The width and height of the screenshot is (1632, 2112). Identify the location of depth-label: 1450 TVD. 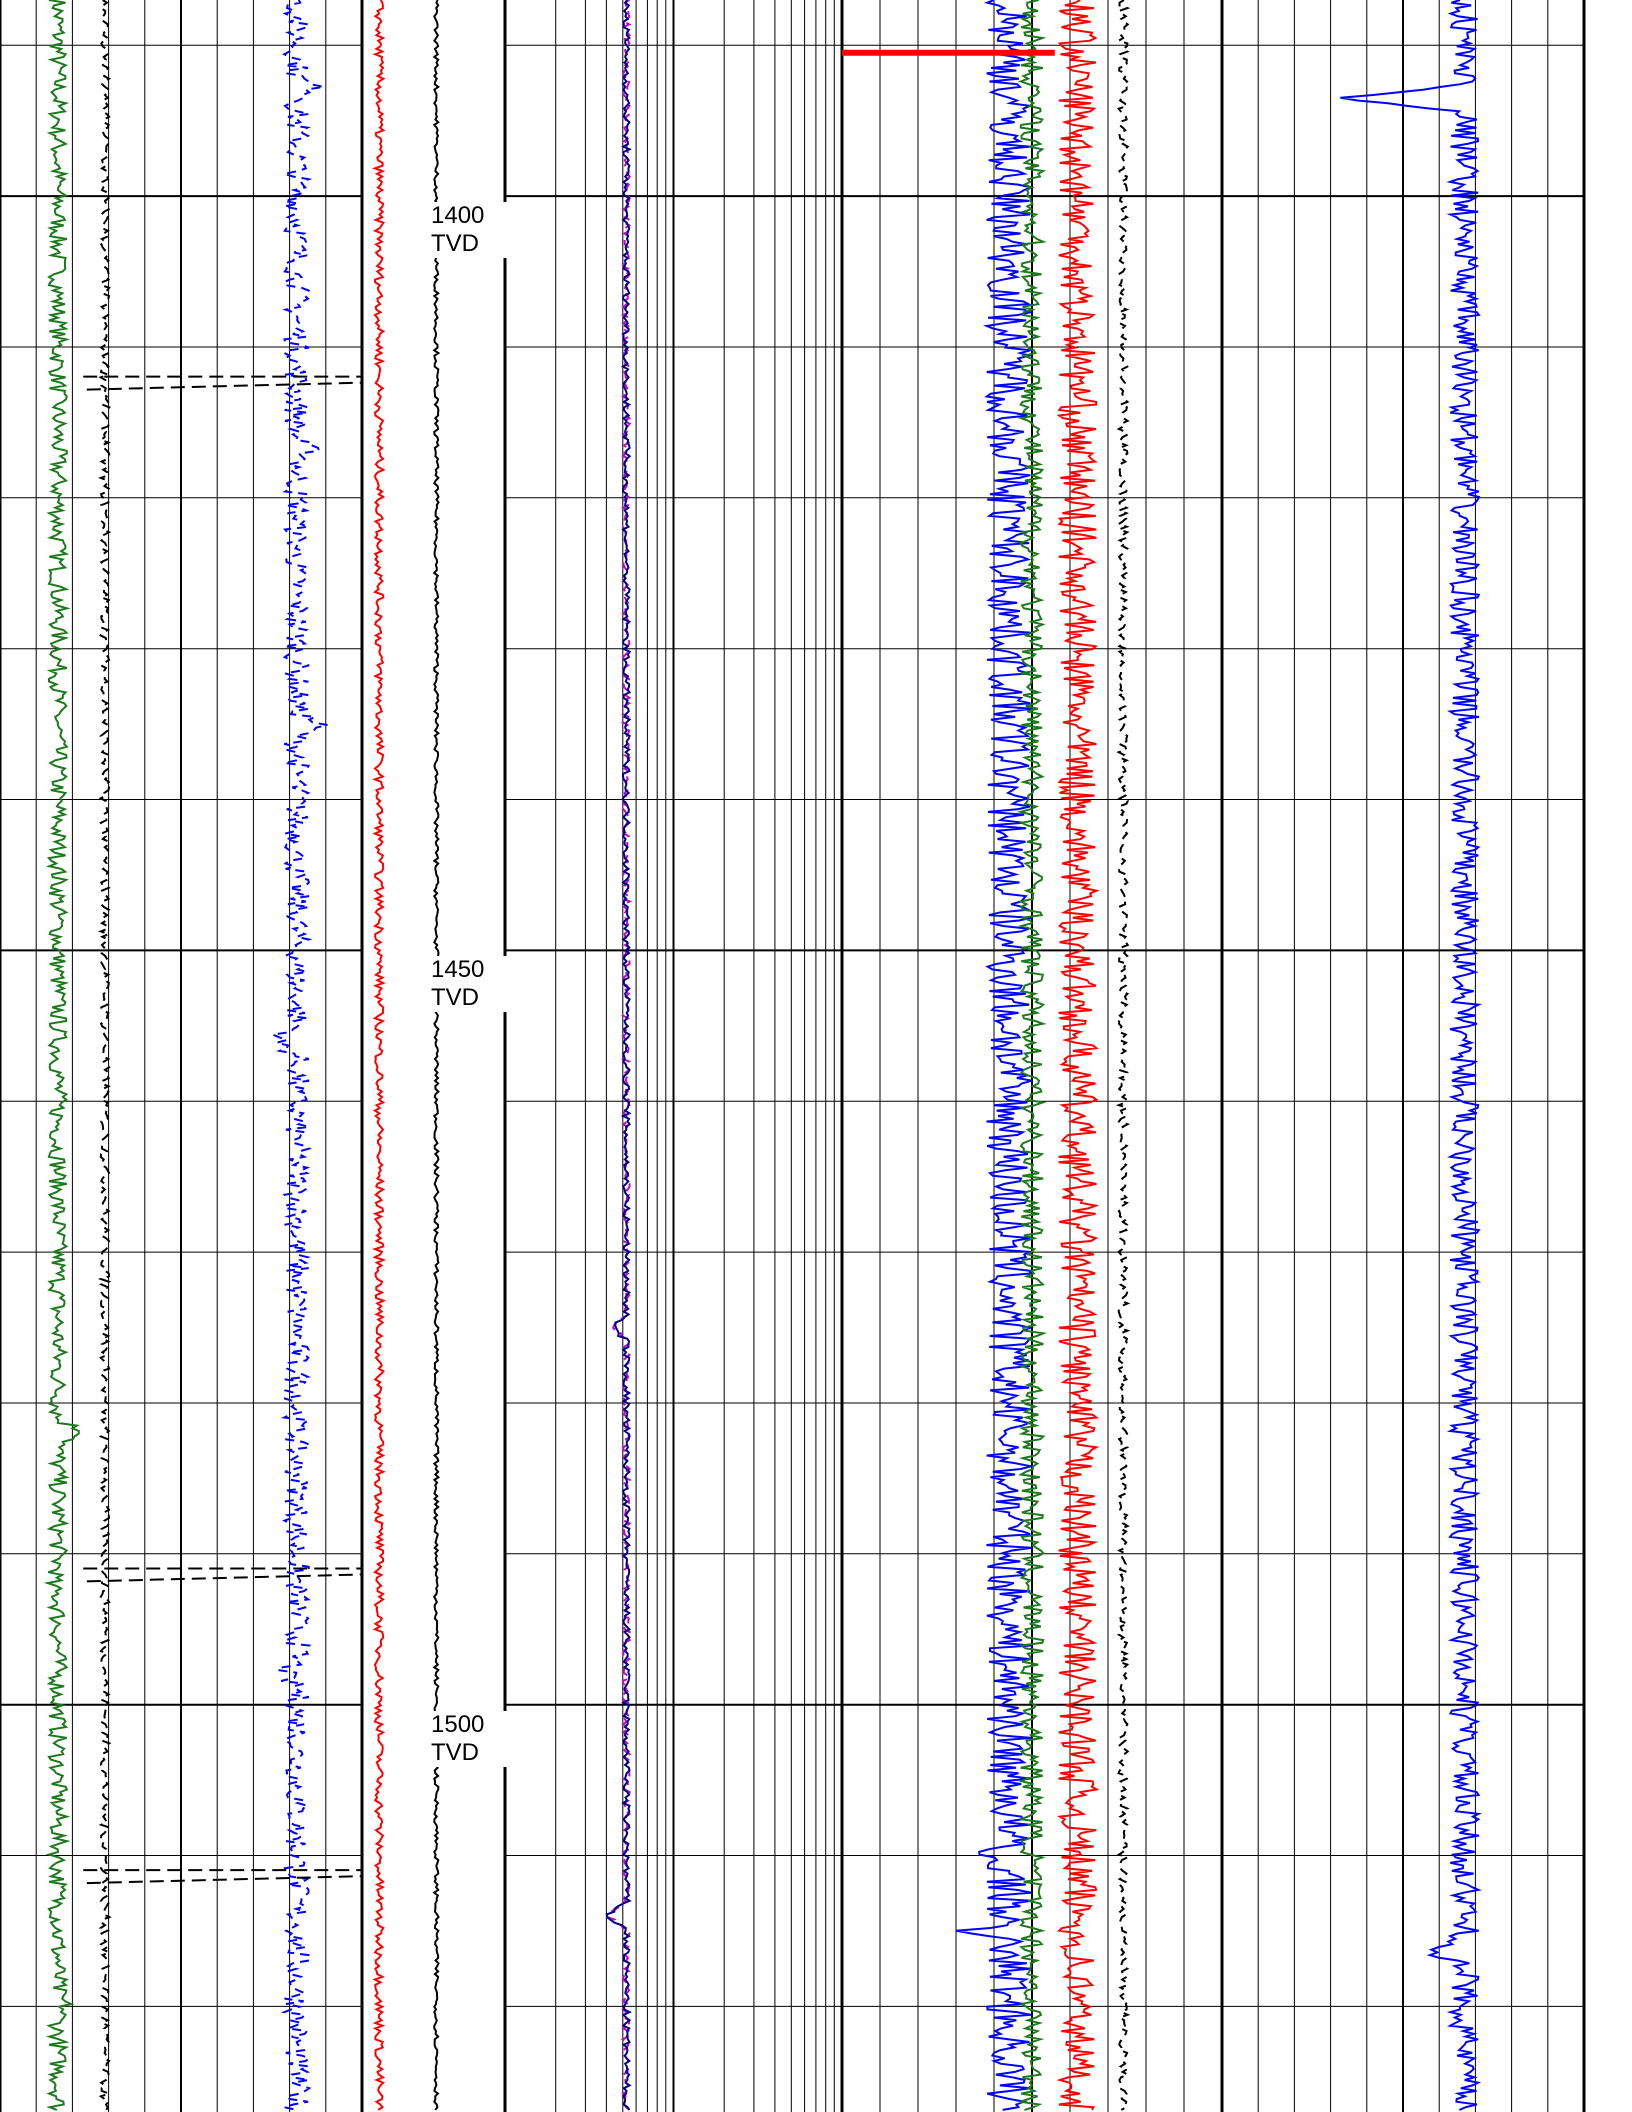
(471, 984).